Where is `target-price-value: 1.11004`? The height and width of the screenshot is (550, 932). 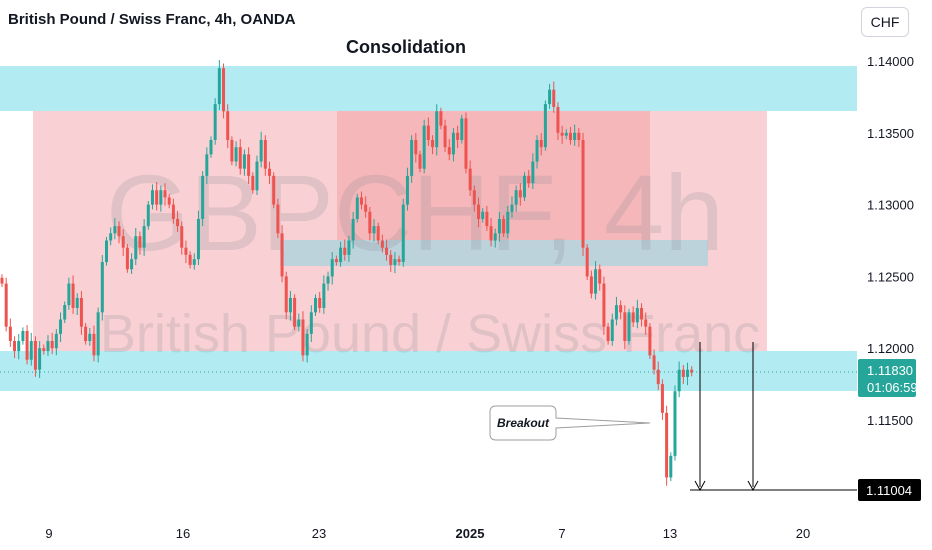
target-price-value: 1.11004 is located at coordinates (889, 490).